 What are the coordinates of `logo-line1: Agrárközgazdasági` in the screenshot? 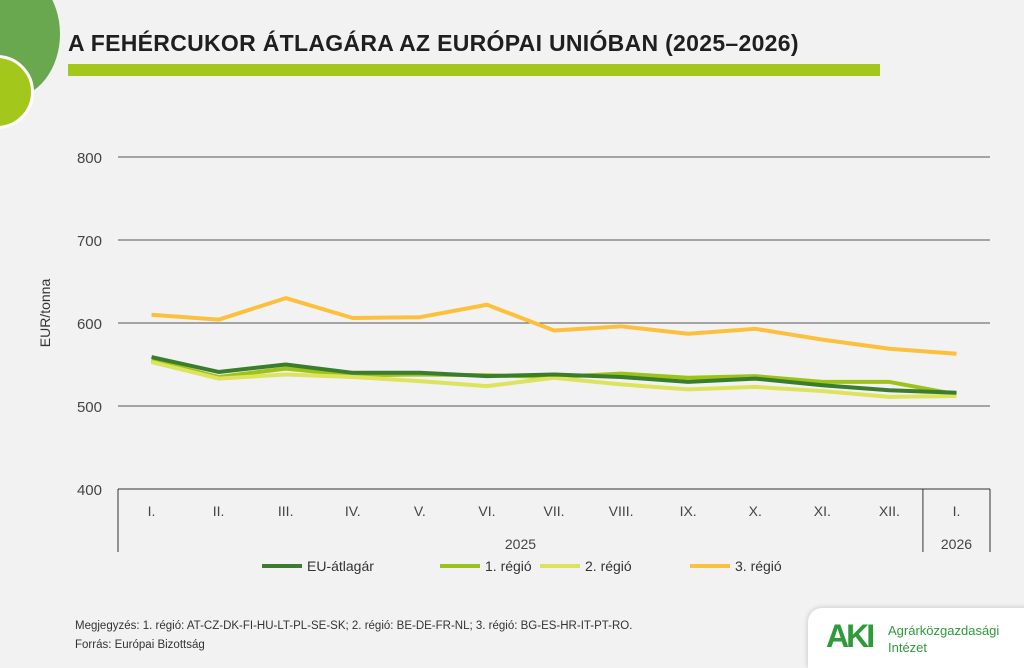 It's located at (943, 630).